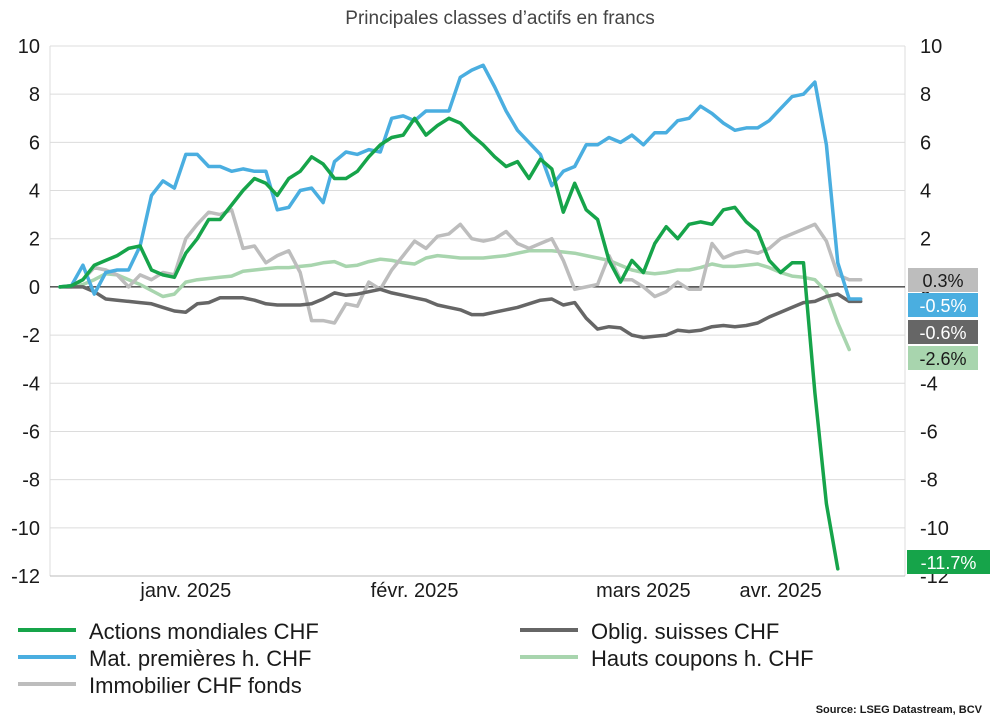  Describe the element at coordinates (25, 577) in the screenshot. I see `y-tick-label-left: -12` at that location.